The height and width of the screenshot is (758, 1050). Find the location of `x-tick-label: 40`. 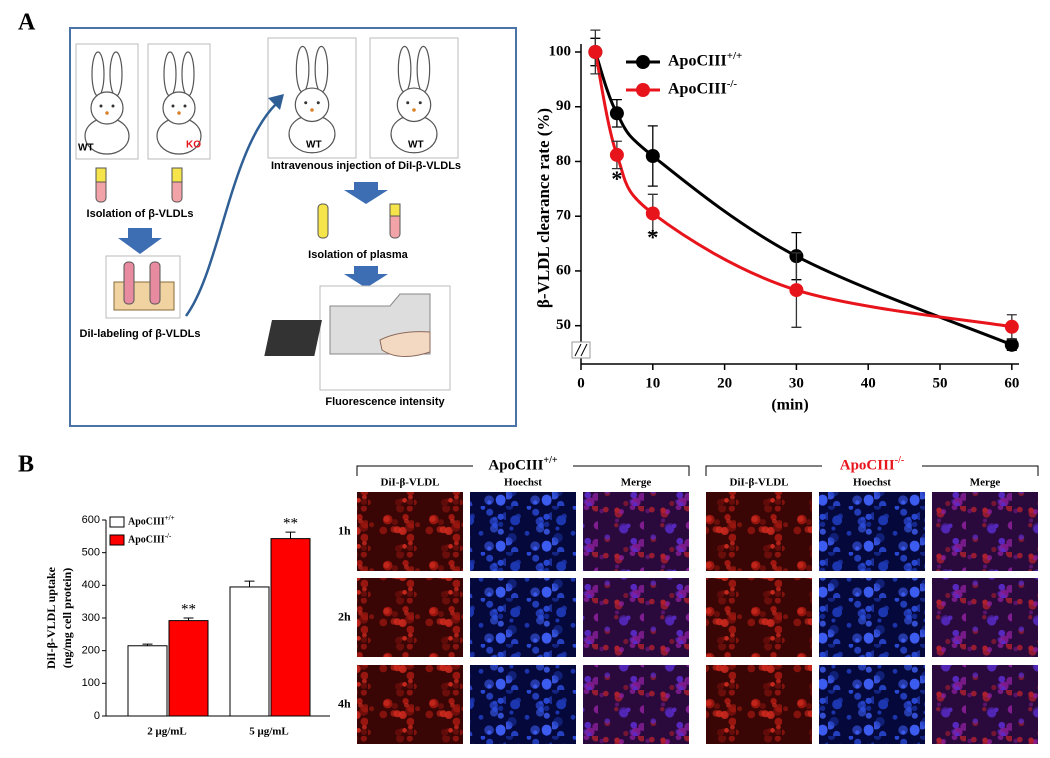

x-tick-label: 40 is located at coordinates (868, 383).